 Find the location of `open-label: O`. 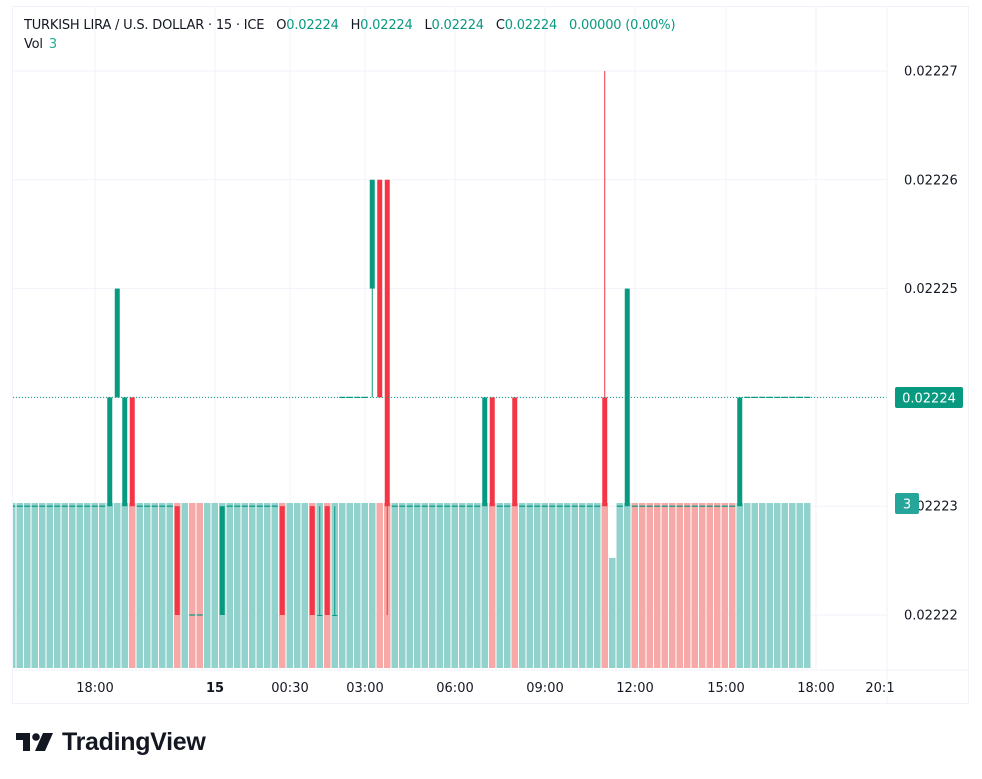

open-label: O is located at coordinates (281, 25).